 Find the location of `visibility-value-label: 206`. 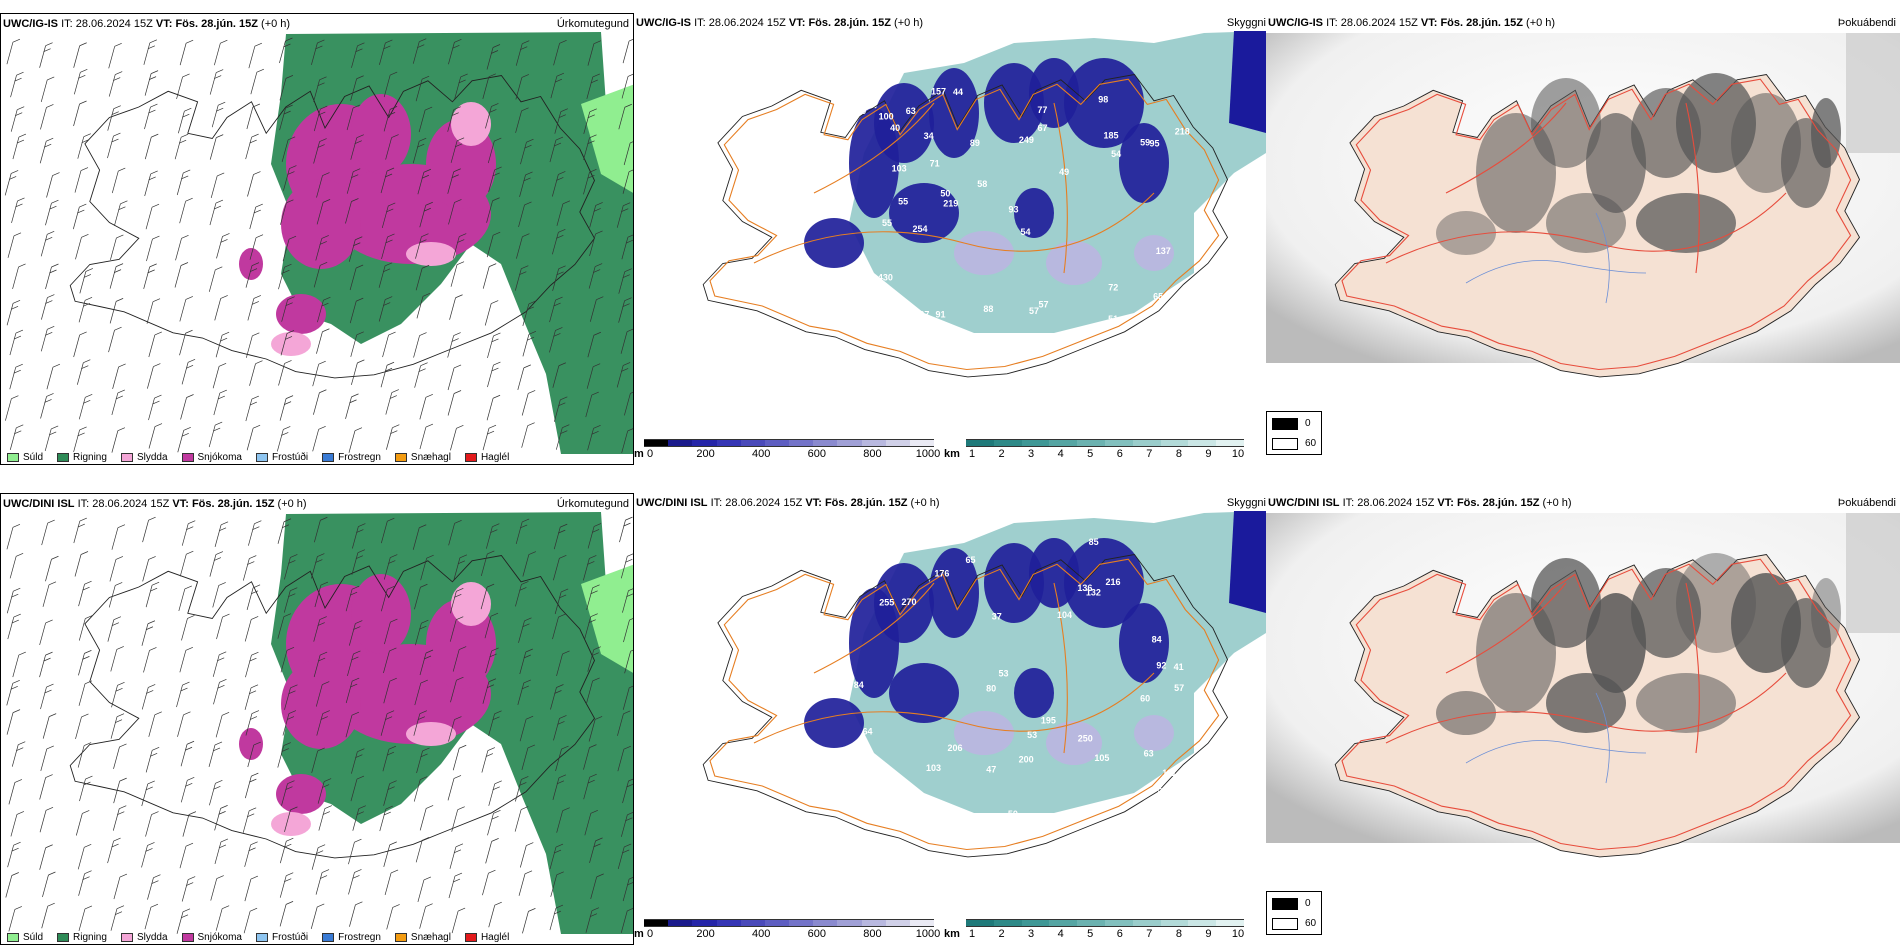

visibility-value-label: 206 is located at coordinates (955, 748).